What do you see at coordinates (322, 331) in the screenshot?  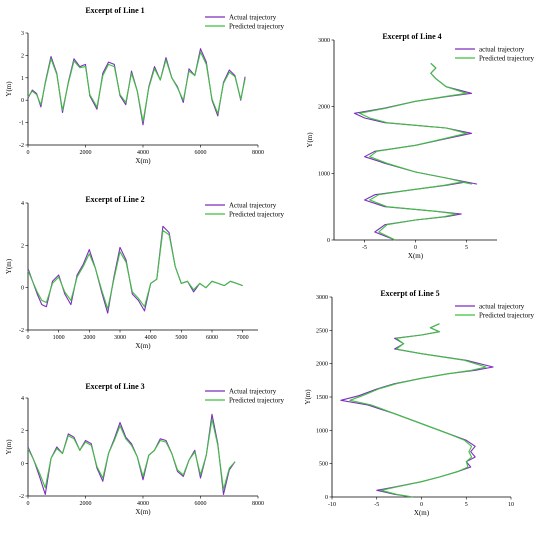 I see `y-tick-label: 2500` at bounding box center [322, 331].